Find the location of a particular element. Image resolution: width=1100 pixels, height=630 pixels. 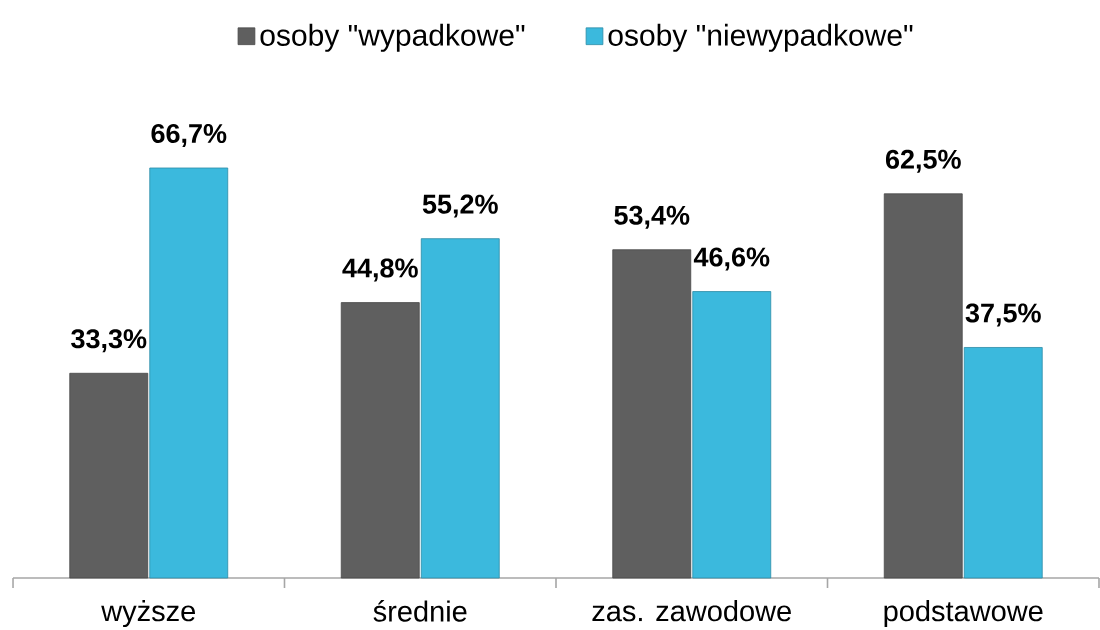

x-tick-label: podstawowe is located at coordinates (963, 614).